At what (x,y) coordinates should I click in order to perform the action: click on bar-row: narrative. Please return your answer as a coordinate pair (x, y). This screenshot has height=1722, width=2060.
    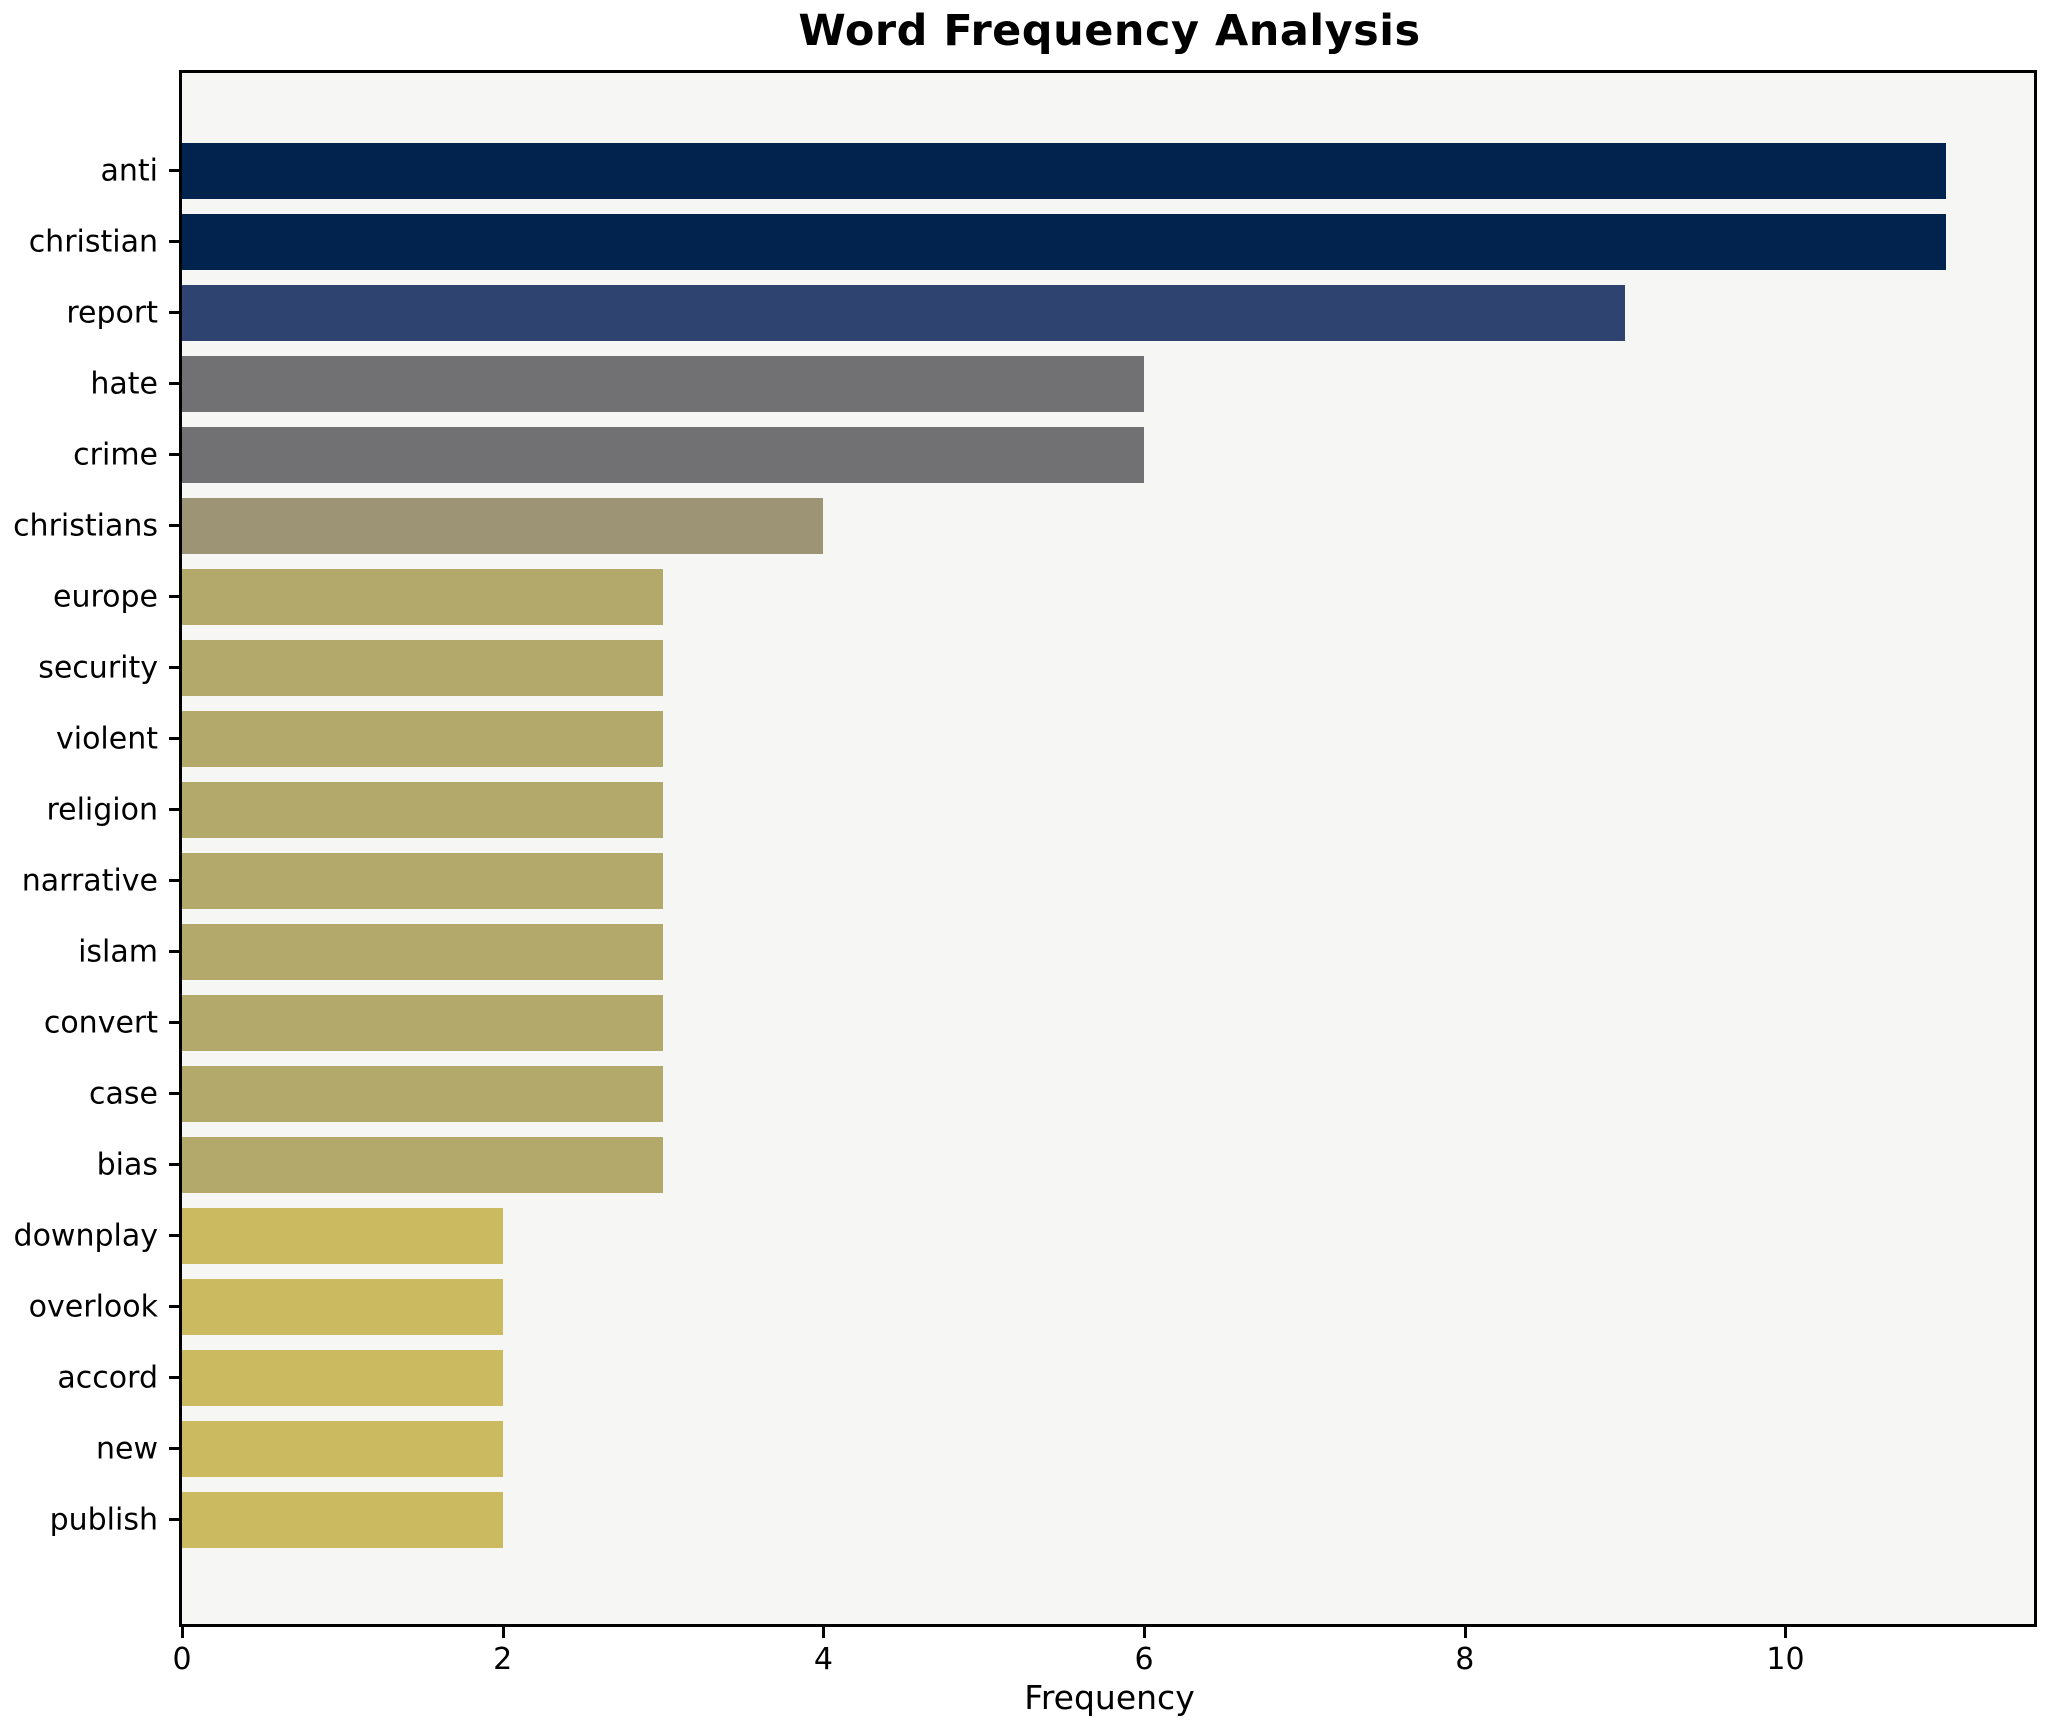
    Looking at the image, I should click on (1028, 880).